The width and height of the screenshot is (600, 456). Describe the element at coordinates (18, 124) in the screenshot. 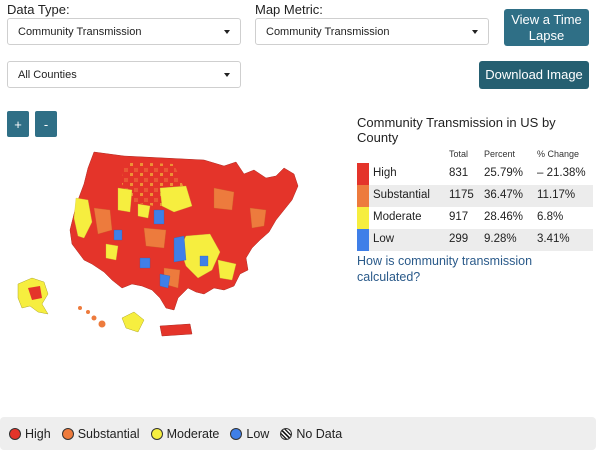

I see `zoom-in-button: +` at that location.